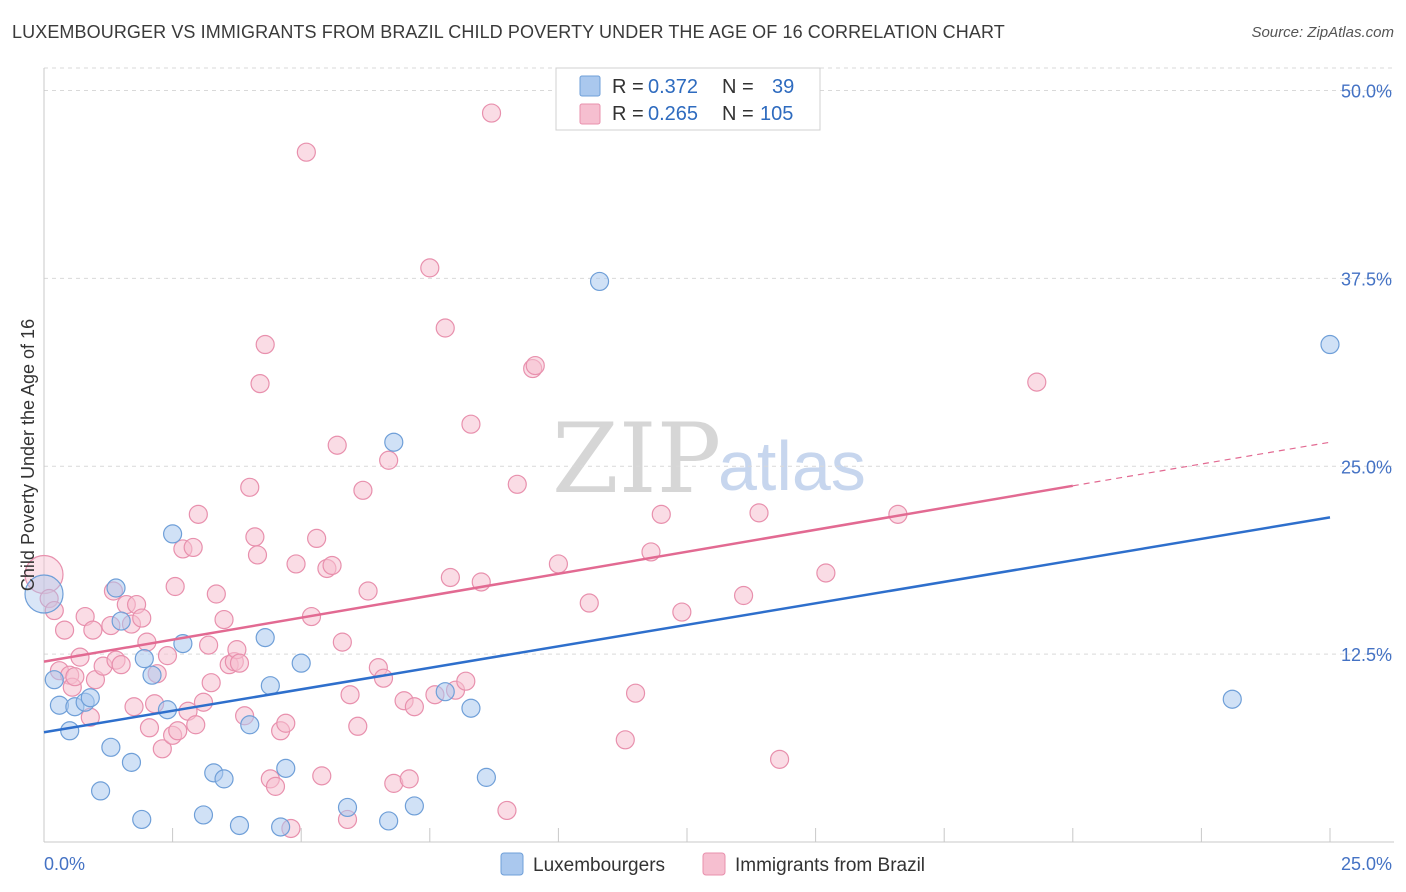 The width and height of the screenshot is (1406, 892). Describe the element at coordinates (1322, 32) in the screenshot. I see `source-label: Source: ZipAtlas.com` at that location.